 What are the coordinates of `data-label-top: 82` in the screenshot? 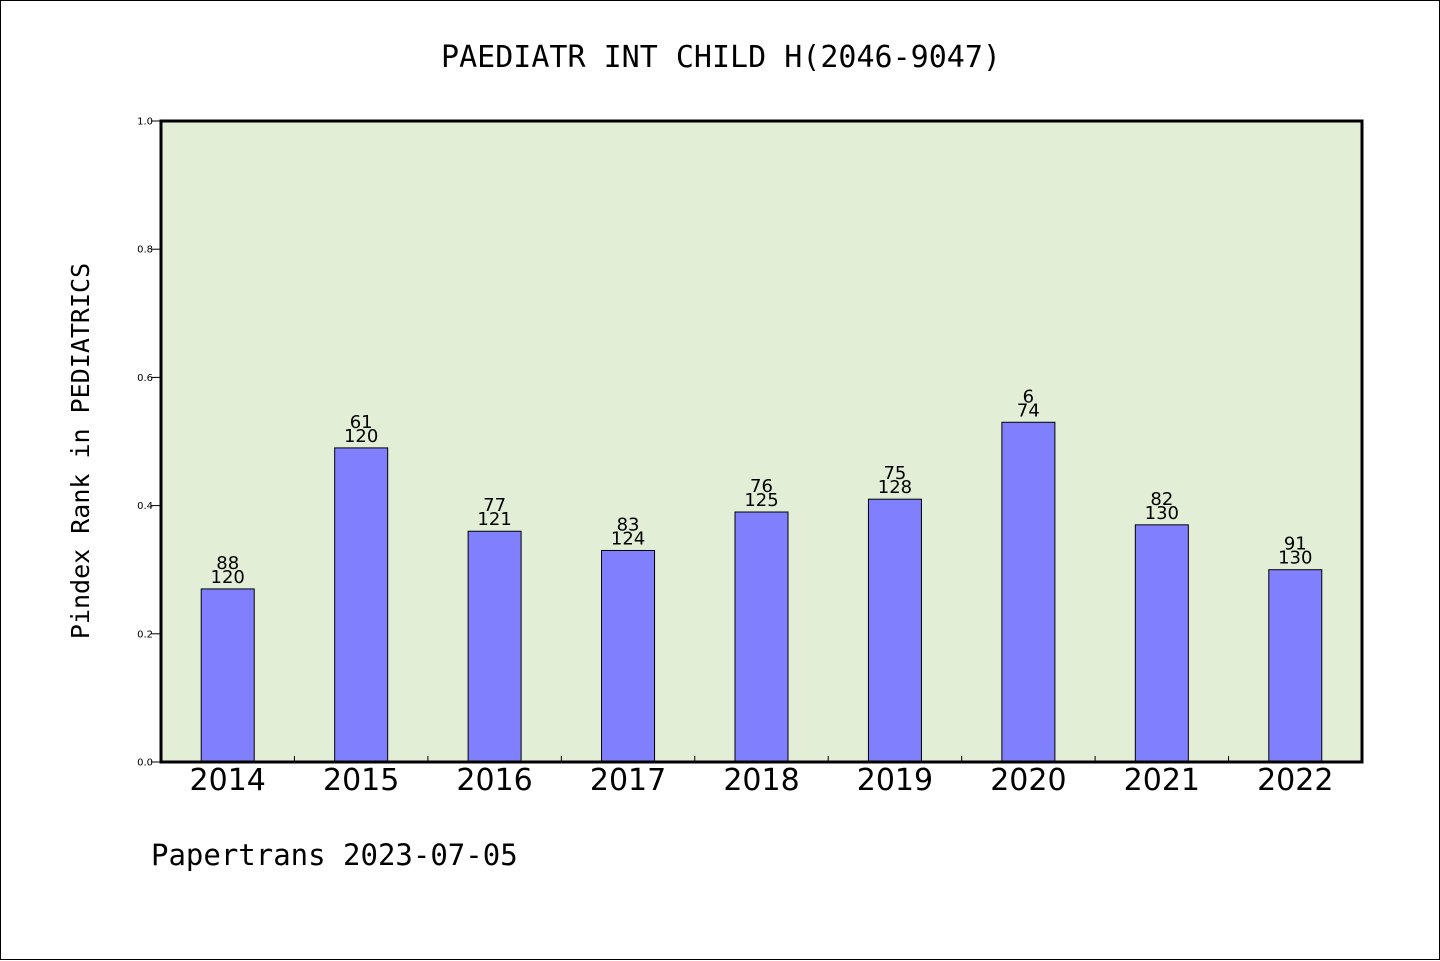 It's located at (1161, 499).